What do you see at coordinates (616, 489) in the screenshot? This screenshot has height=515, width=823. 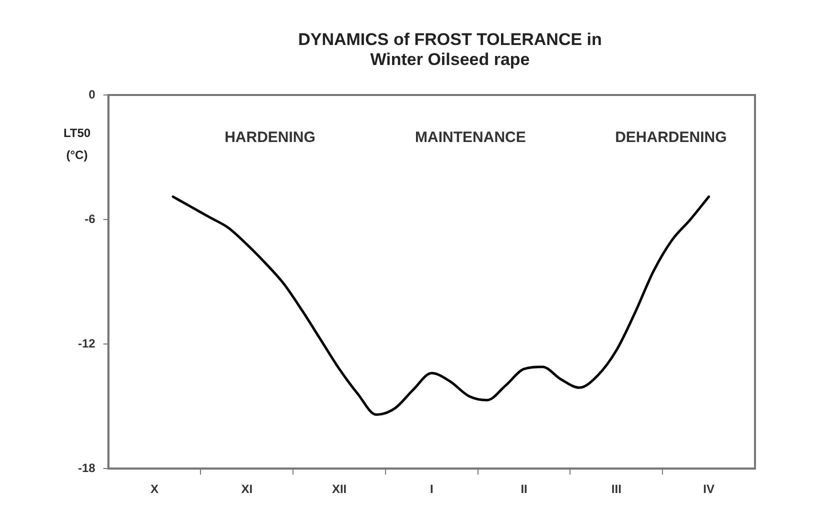 I see `x-tick-label: III` at bounding box center [616, 489].